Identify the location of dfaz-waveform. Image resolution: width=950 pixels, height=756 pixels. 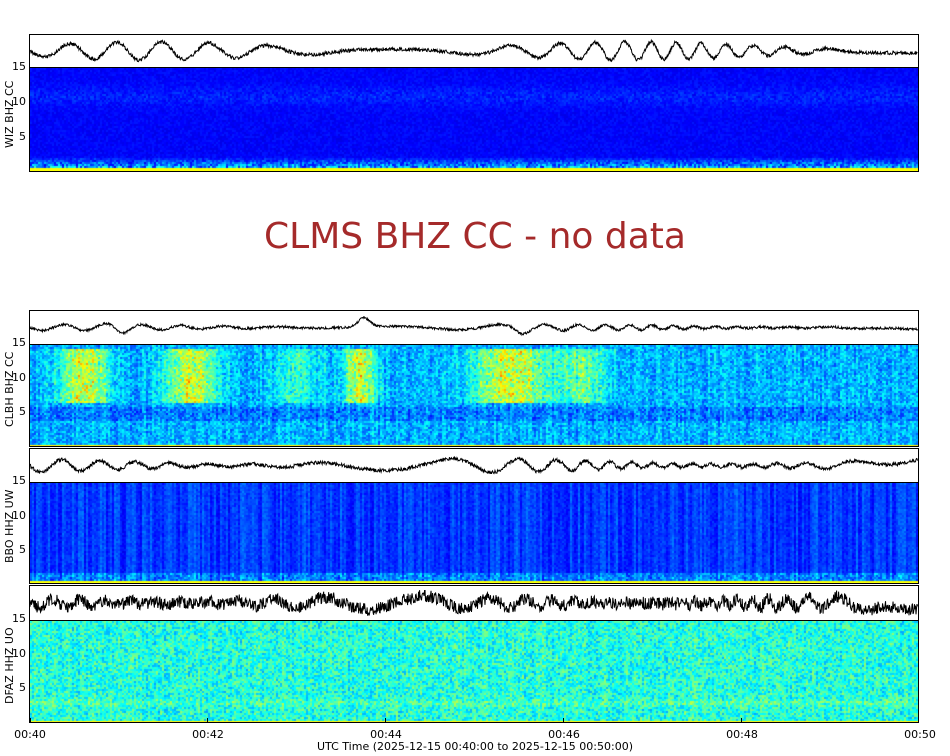
(474, 603).